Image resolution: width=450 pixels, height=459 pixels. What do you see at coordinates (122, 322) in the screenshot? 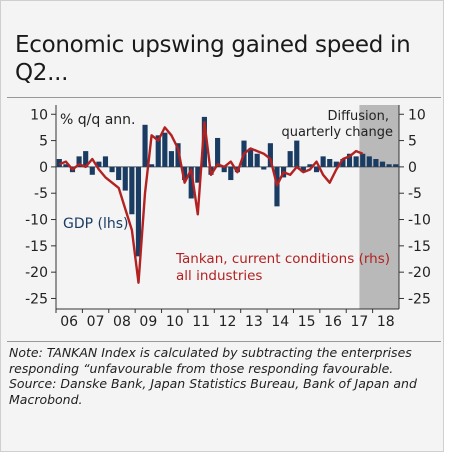
I see `x-tick-label: 08` at bounding box center [122, 322].